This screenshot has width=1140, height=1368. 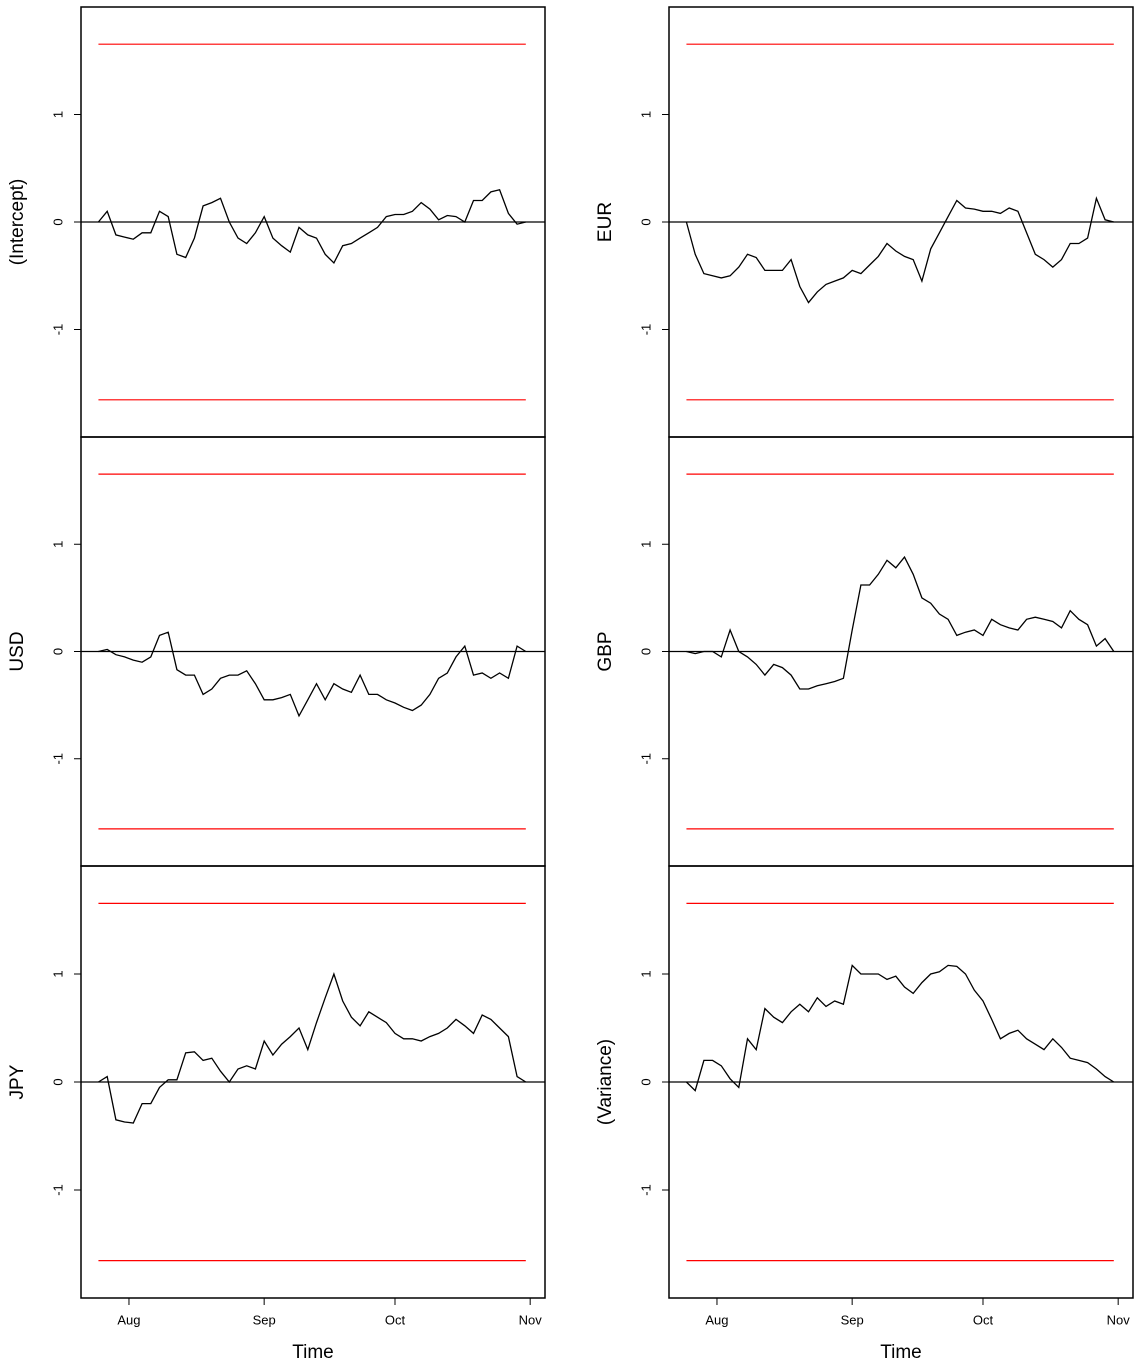 What do you see at coordinates (17, 651) in the screenshot?
I see `y-axis-title: USD` at bounding box center [17, 651].